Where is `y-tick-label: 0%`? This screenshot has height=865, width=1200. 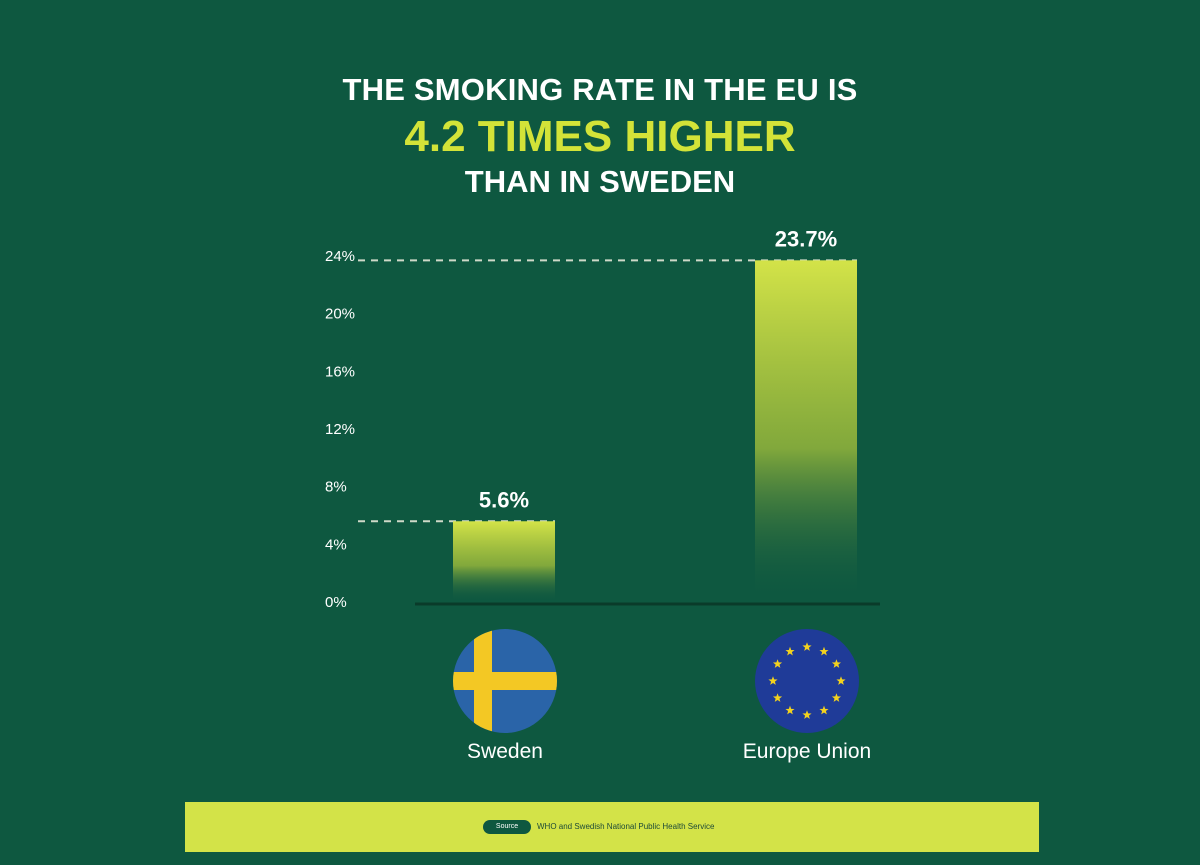 y-tick-label: 0% is located at coordinates (336, 602).